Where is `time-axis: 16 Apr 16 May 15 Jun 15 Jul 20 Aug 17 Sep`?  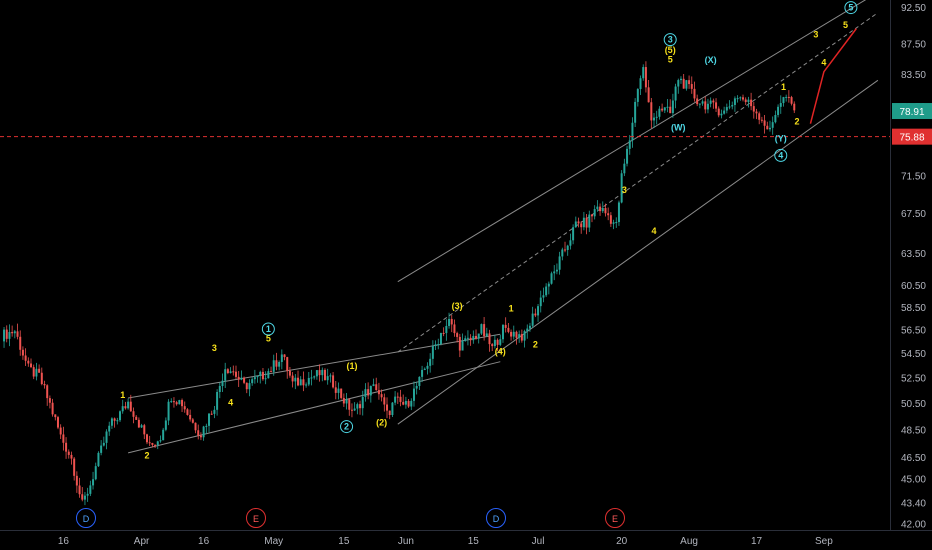
time-axis: 16 Apr 16 May 15 Jun 15 Jul 20 Aug 17 Sep is located at coordinates (466, 540).